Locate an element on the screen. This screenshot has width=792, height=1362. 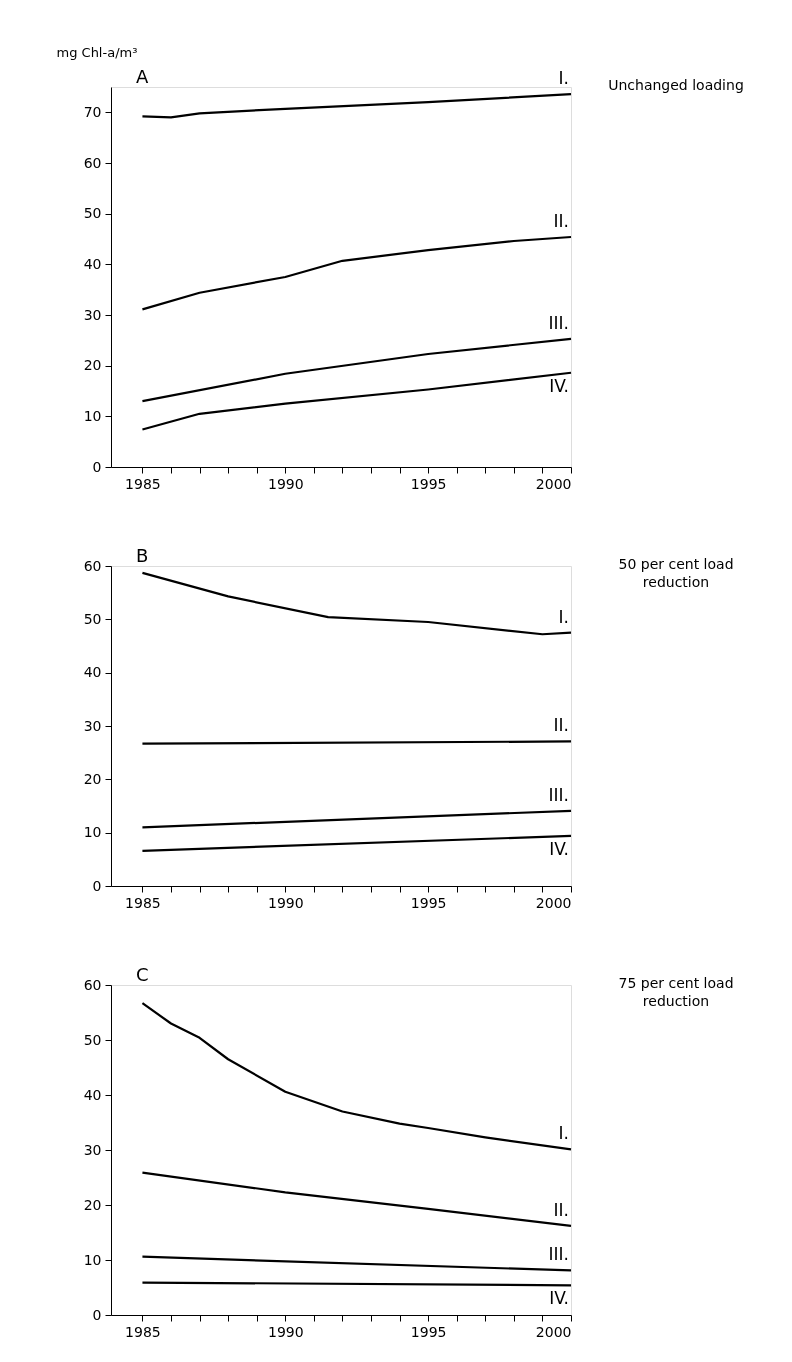
chart-title: C is located at coordinates (142, 974).